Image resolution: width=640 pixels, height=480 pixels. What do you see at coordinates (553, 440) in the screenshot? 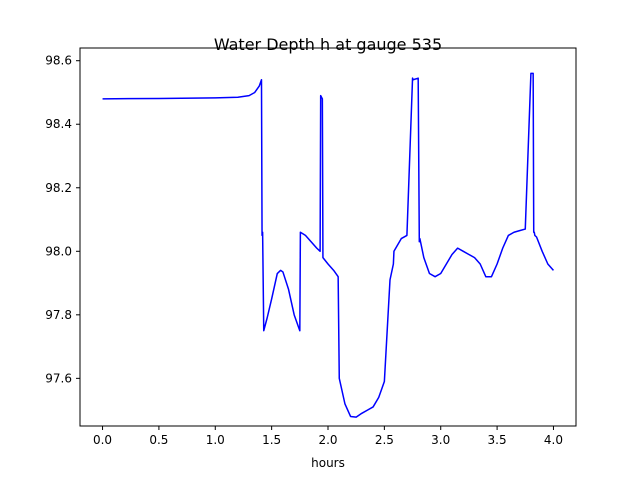
I see `x-tick-label: 4.0` at bounding box center [553, 440].